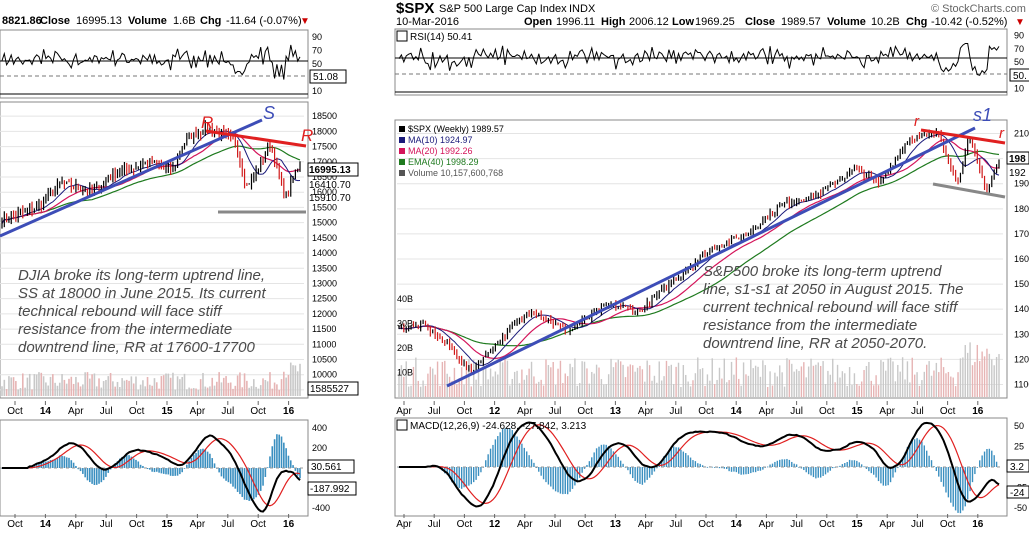  Describe the element at coordinates (737, 524) in the screenshot. I see `x-tick-label: 14` at that location.